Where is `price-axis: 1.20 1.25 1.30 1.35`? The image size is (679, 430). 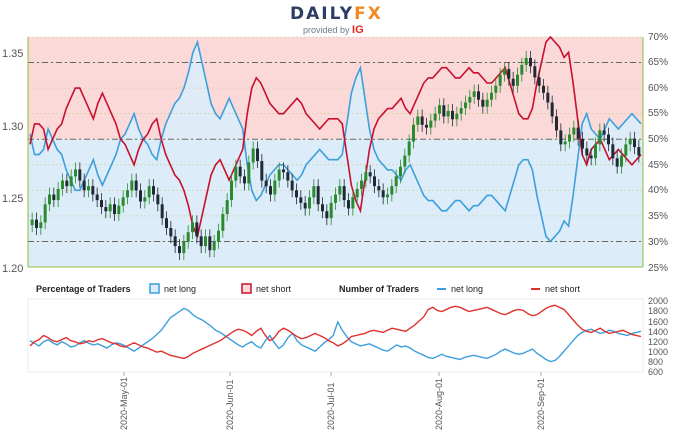
price-axis: 1.20 1.25 1.30 1.35 is located at coordinates (12, 161).